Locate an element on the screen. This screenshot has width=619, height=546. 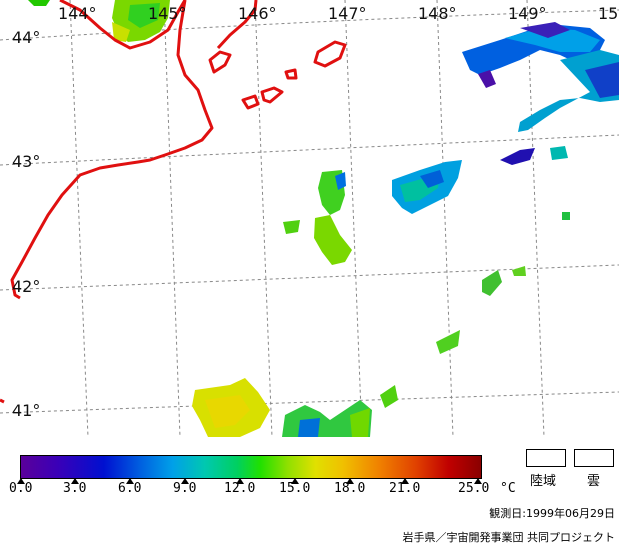
lon-label-146: 146° is located at coordinates (257, 13).